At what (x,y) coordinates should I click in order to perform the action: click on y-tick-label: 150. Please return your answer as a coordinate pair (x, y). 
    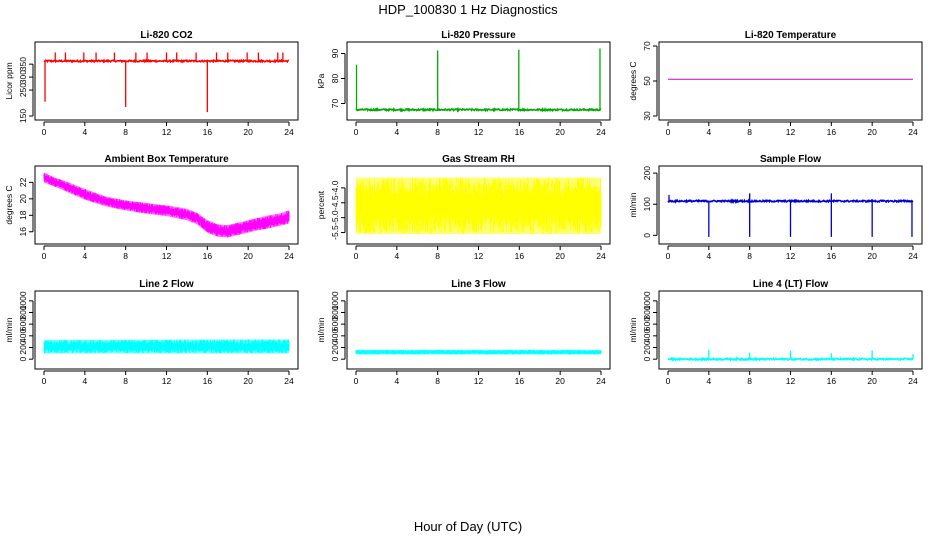
    Looking at the image, I should click on (23, 116).